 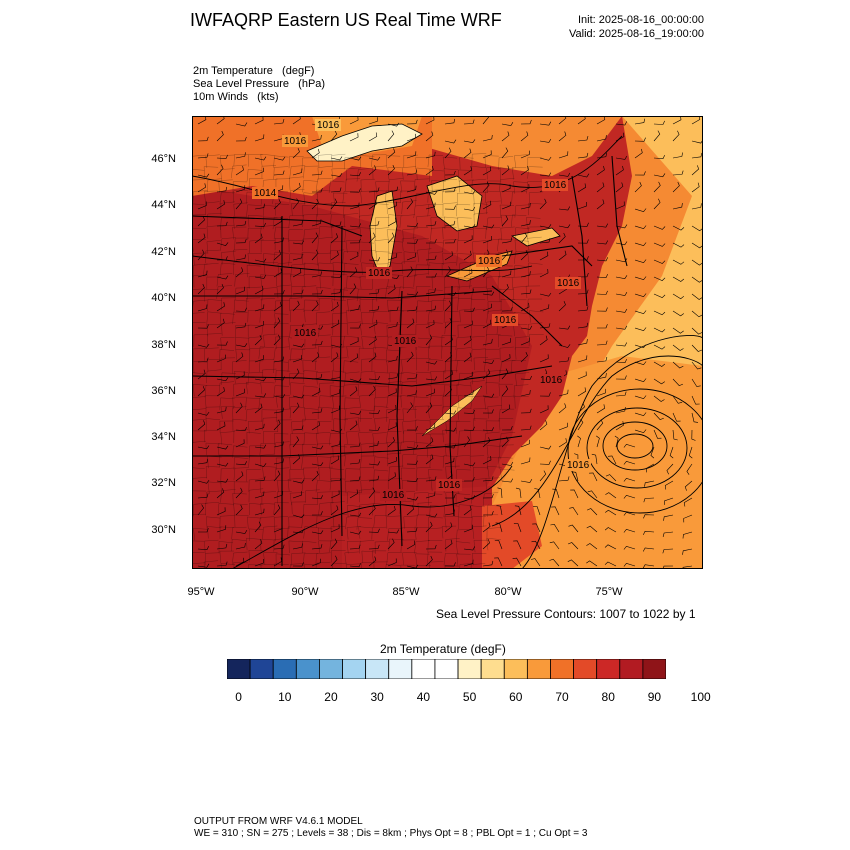 What do you see at coordinates (508, 592) in the screenshot?
I see `lon-label: 80°W` at bounding box center [508, 592].